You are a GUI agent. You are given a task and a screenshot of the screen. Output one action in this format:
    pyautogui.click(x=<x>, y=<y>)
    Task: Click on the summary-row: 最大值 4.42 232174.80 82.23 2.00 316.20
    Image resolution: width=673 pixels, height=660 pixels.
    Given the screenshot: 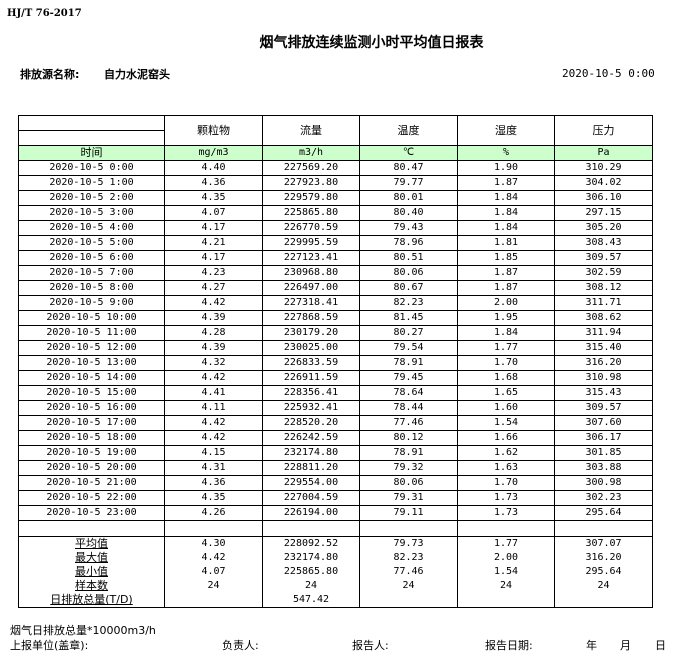 What is the action you would take?
    pyautogui.click(x=335, y=558)
    